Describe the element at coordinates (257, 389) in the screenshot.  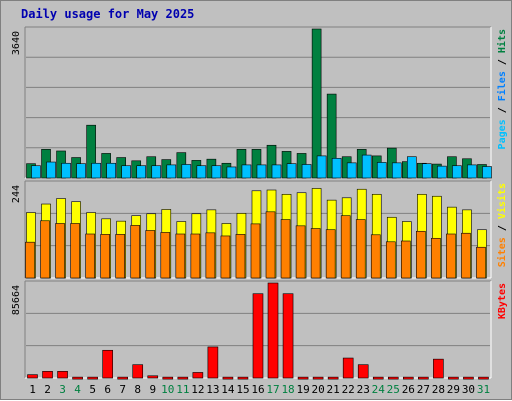
I see `x-tick-label: 16` at that location.